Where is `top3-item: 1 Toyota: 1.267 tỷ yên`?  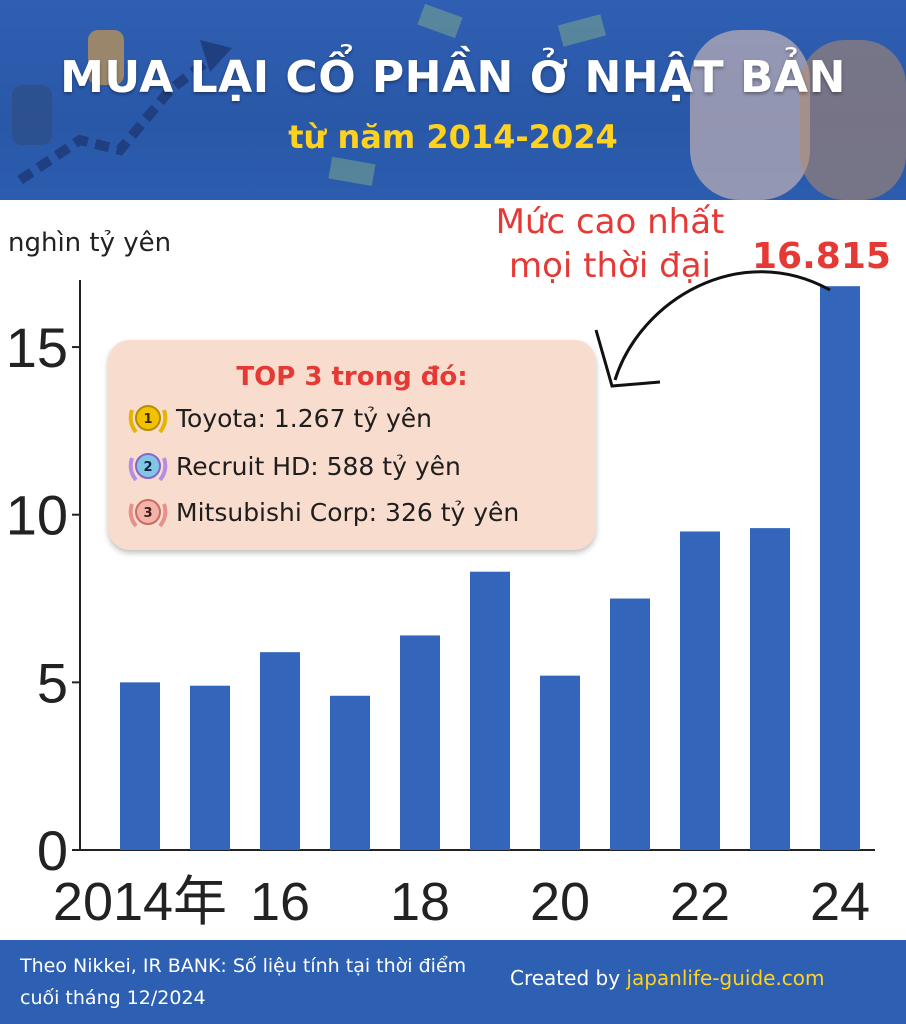 top3-item: 1 Toyota: 1.267 tỷ yên is located at coordinates (279, 418).